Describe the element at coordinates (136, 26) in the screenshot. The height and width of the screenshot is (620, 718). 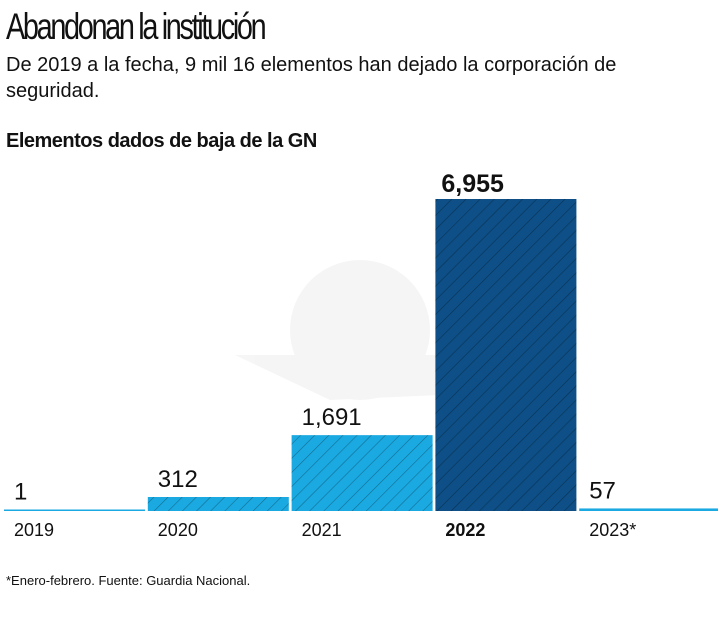
I see `headline: Abandonan la institución` at that location.